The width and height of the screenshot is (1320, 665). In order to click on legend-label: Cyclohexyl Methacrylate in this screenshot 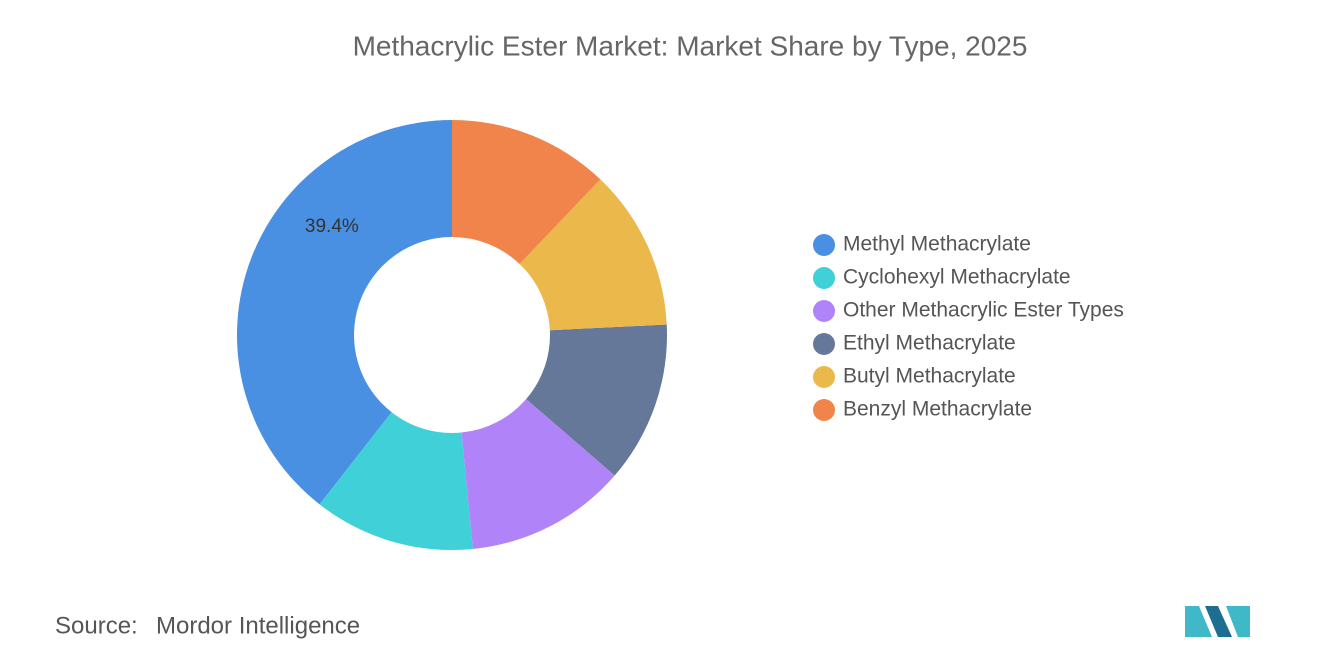, I will do `click(957, 277)`.